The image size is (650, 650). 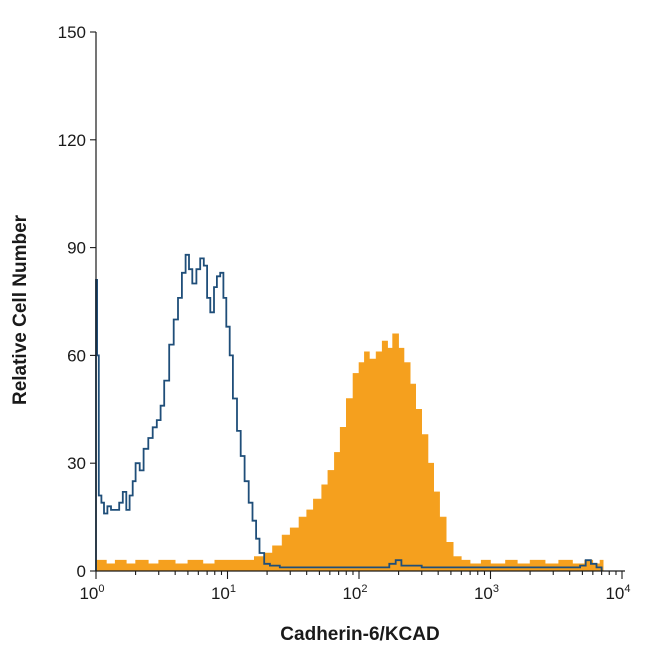 I want to click on y-tick-label: 90, so click(x=76, y=248).